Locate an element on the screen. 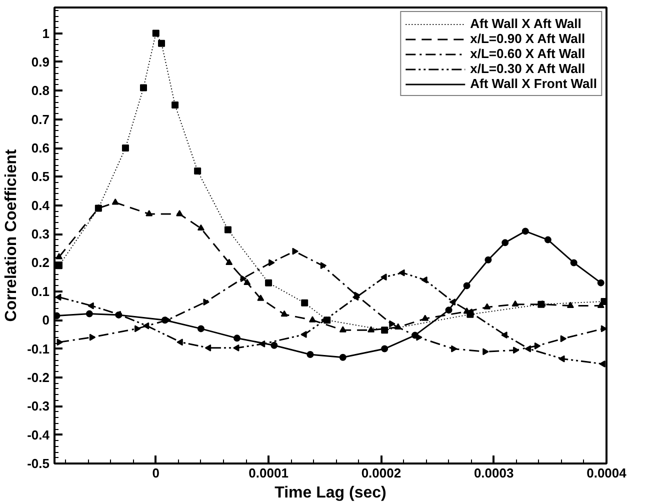  x-tick-label: 0.0003 is located at coordinates (494, 473).